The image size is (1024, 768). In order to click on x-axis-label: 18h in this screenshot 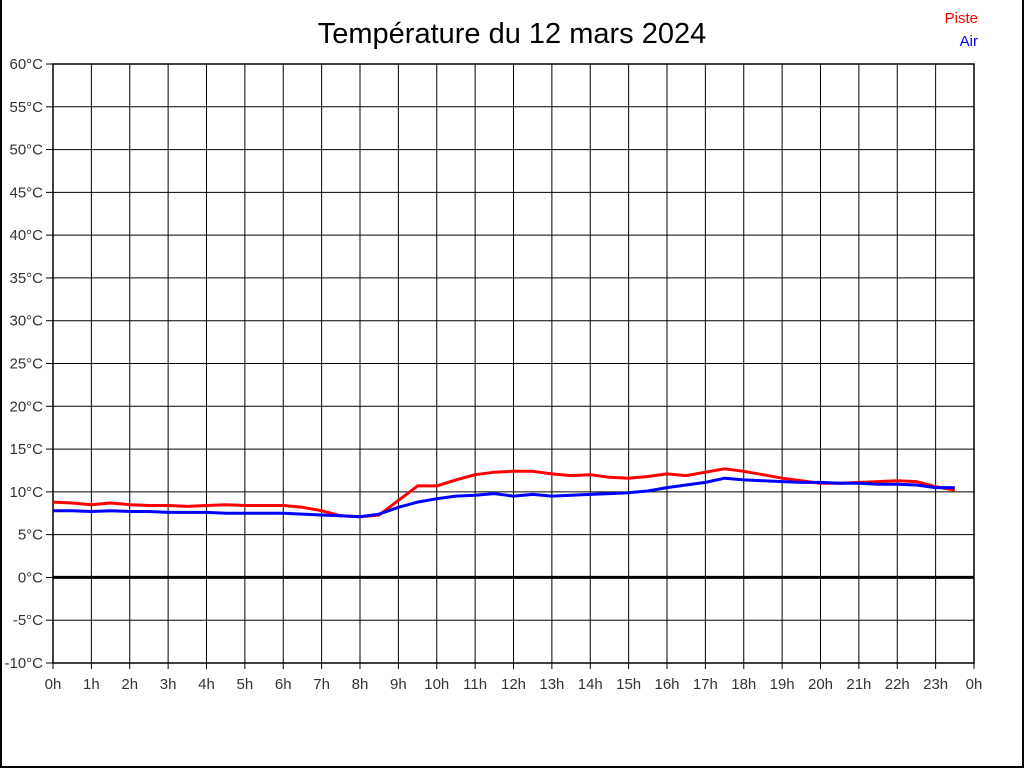, I will do `click(743, 684)`.